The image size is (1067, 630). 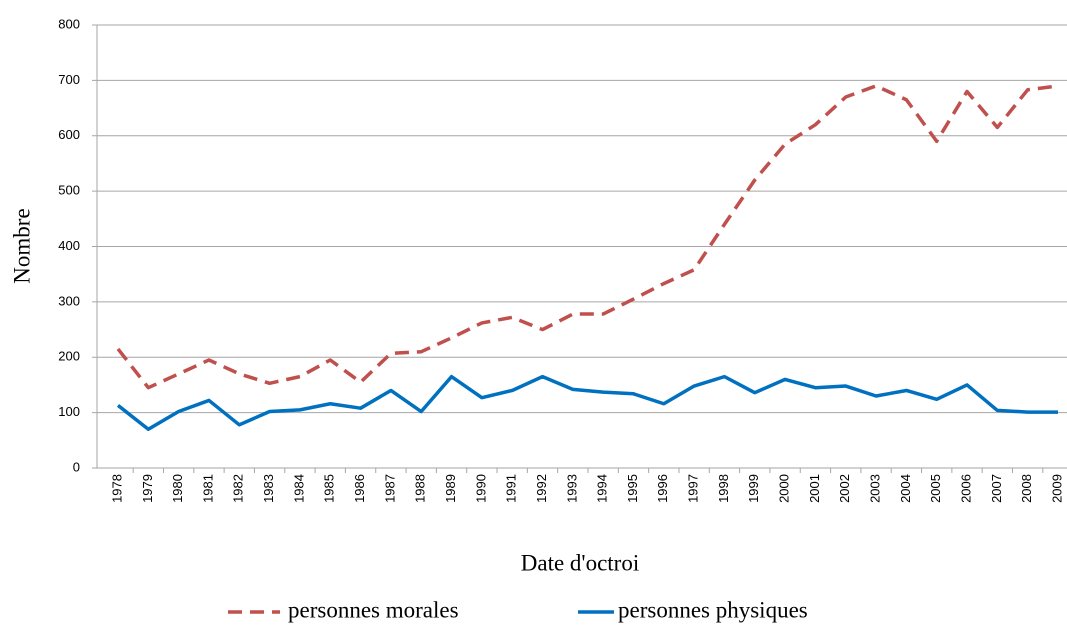 I want to click on y-tick-label: 100, so click(x=69, y=411).